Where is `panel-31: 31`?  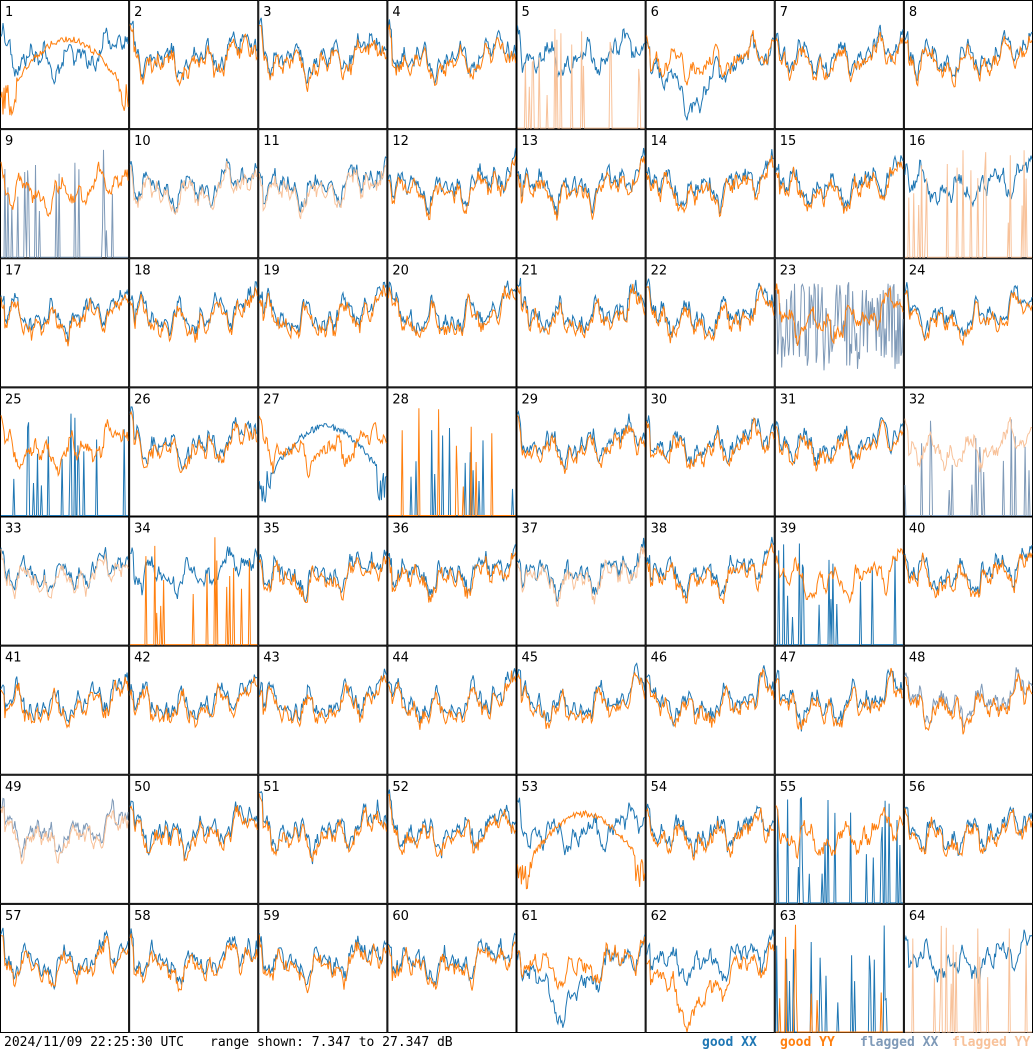
panel-31: 31 is located at coordinates (839, 452).